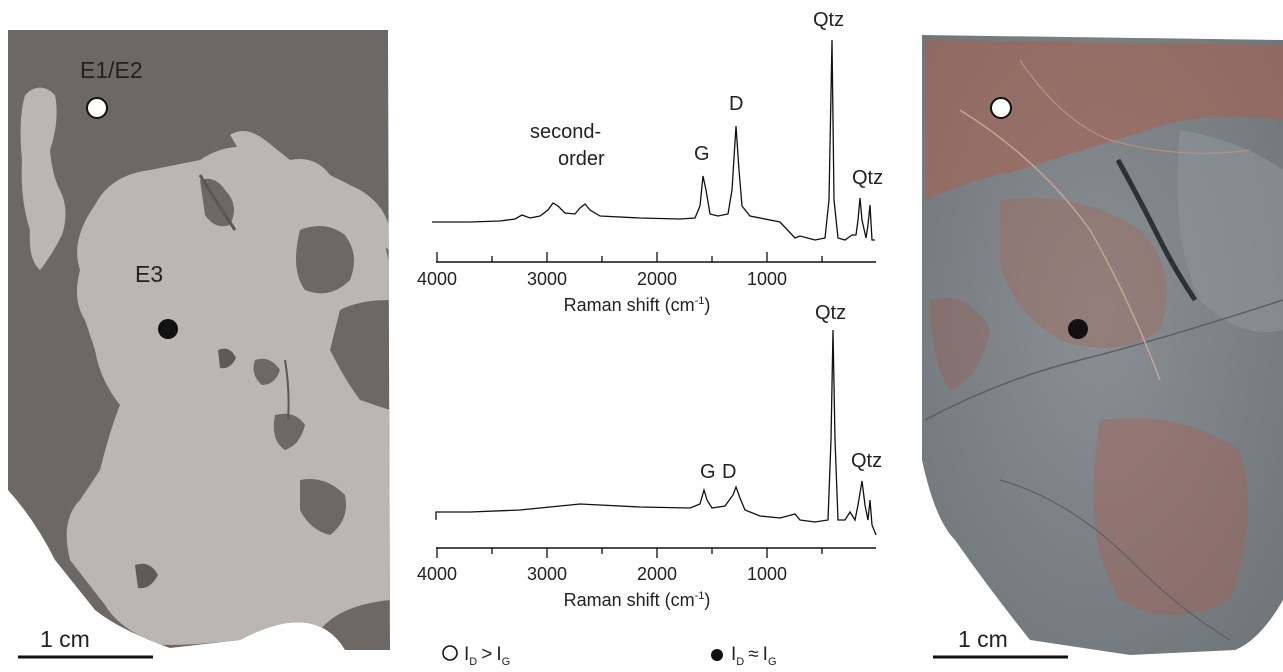 The image size is (1283, 672). Describe the element at coordinates (149, 274) in the screenshot. I see `label-e3: E3` at that location.